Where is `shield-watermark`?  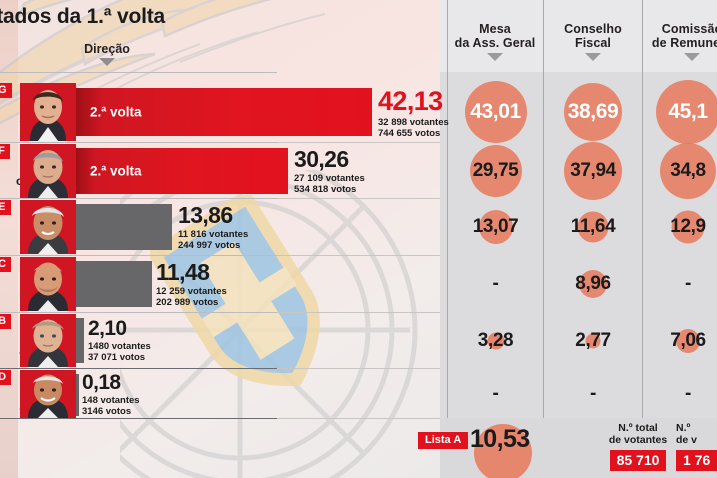 shield-watermark is located at coordinates (235, 290).